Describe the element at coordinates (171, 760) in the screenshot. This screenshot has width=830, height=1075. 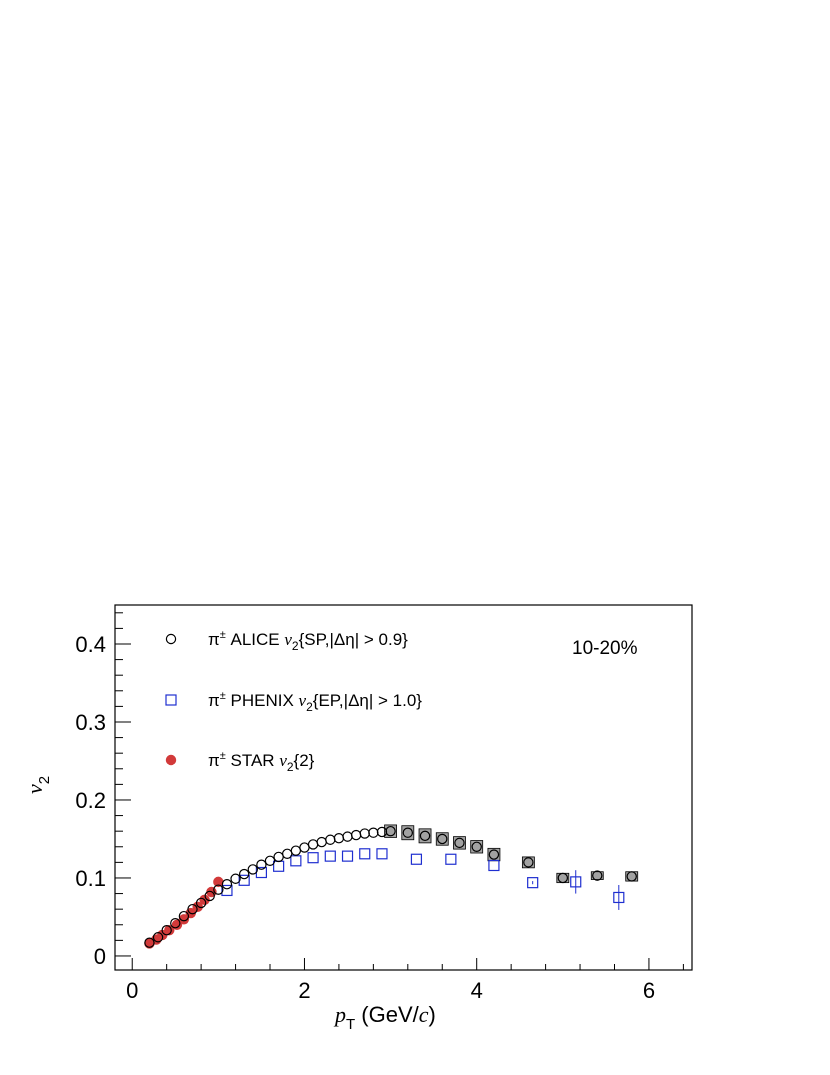
I see `legend-marker-star` at that location.